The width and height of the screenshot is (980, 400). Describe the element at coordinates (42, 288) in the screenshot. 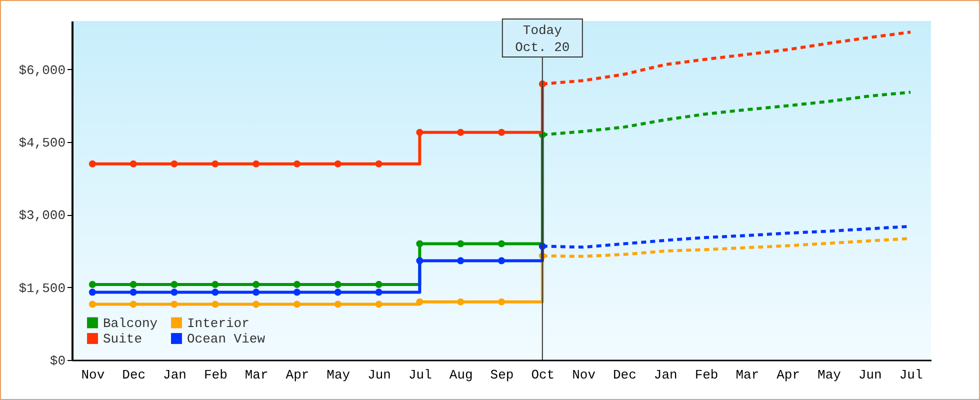

I see `y-tick-label: $1,500` at that location.